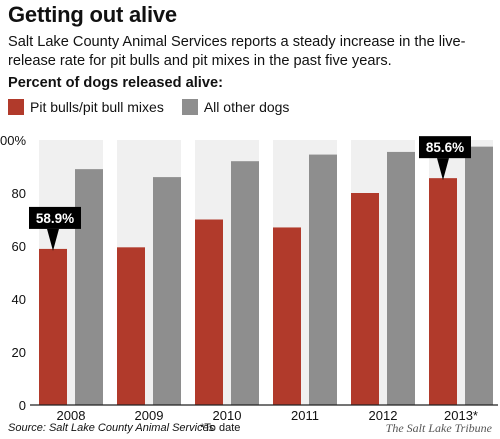  What do you see at coordinates (461, 415) in the screenshot?
I see `x-tick-label: 2013*` at bounding box center [461, 415].